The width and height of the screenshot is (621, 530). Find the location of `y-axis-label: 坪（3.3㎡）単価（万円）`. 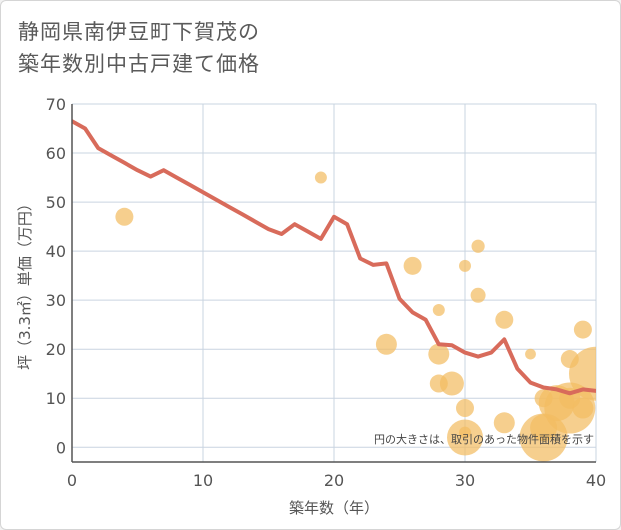

y-axis-label: 坪（3.3㎡）単価（万円） is located at coordinates (25, 283).